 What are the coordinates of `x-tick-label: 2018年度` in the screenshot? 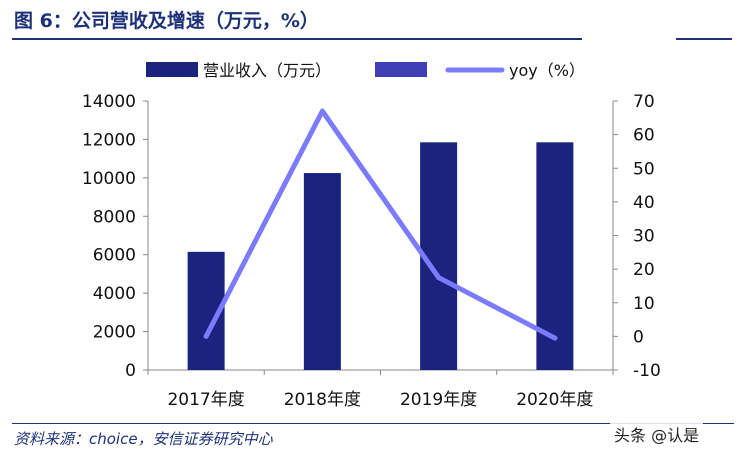 It's located at (322, 400).